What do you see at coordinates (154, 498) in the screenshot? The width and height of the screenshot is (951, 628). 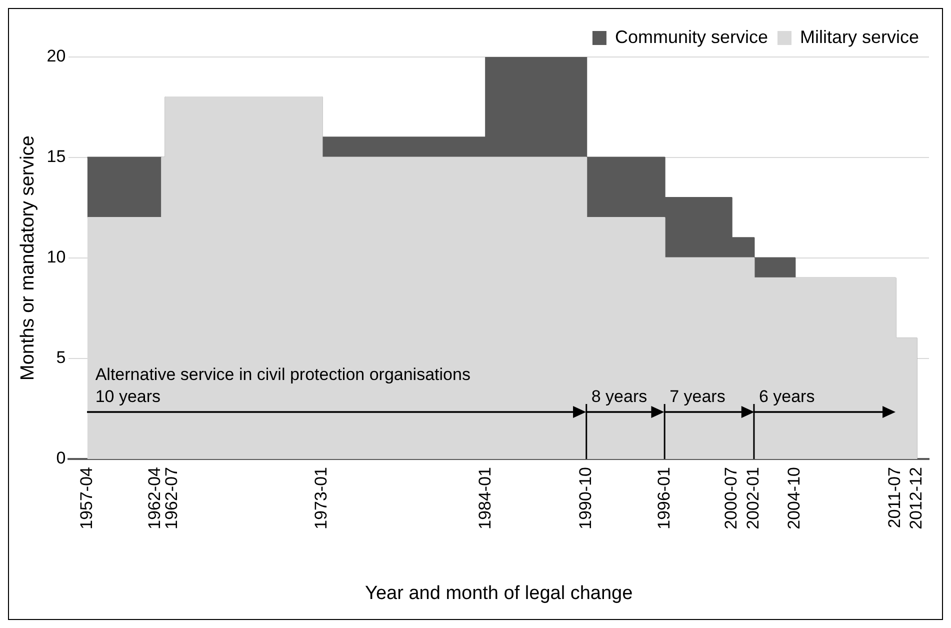 I see `x-tick-label: 1962-04` at bounding box center [154, 498].